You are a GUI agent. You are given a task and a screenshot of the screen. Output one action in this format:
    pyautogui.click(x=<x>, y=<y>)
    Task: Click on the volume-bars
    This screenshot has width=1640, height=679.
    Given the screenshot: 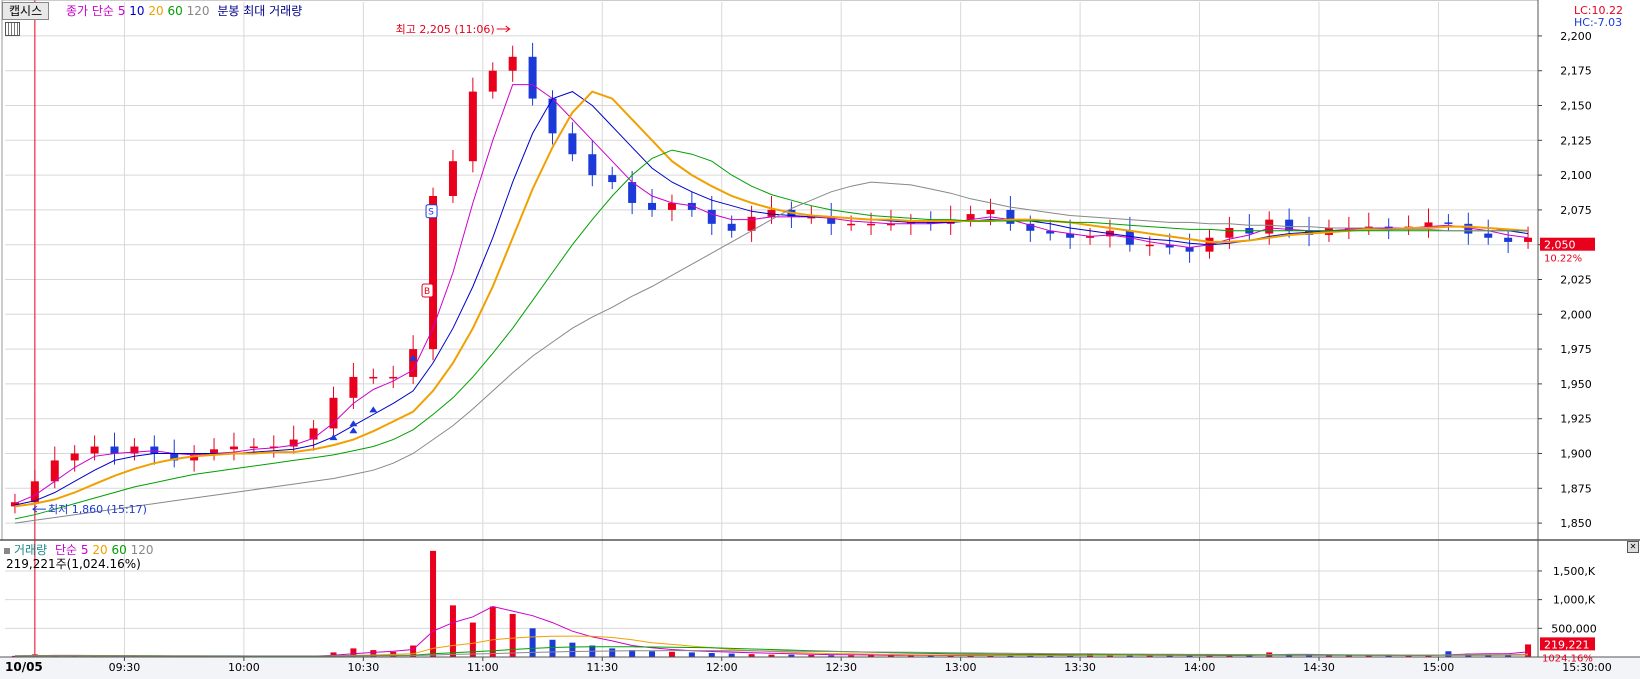 What is the action you would take?
    pyautogui.click(x=771, y=604)
    